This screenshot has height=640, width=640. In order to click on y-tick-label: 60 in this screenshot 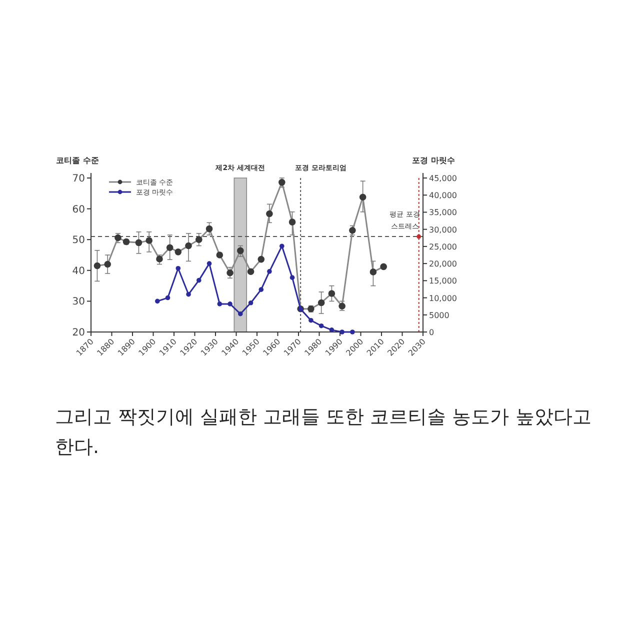, I will do `click(78, 210)`.